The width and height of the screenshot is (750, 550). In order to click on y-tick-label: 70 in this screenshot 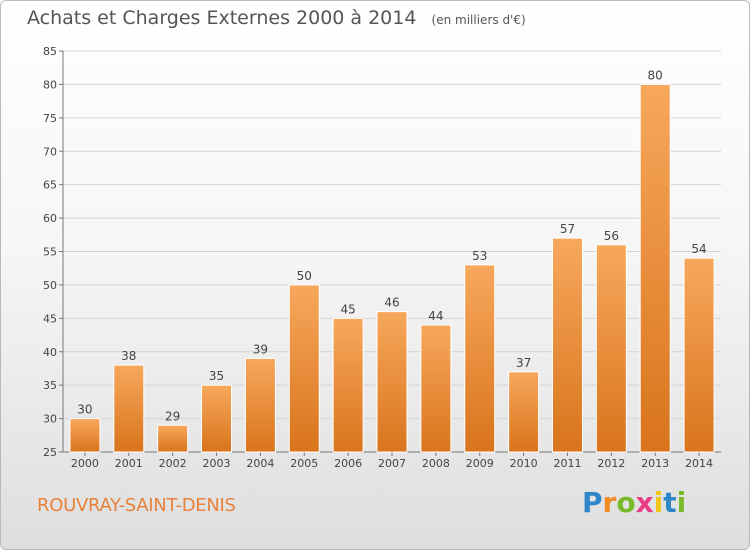, I will do `click(50, 151)`.